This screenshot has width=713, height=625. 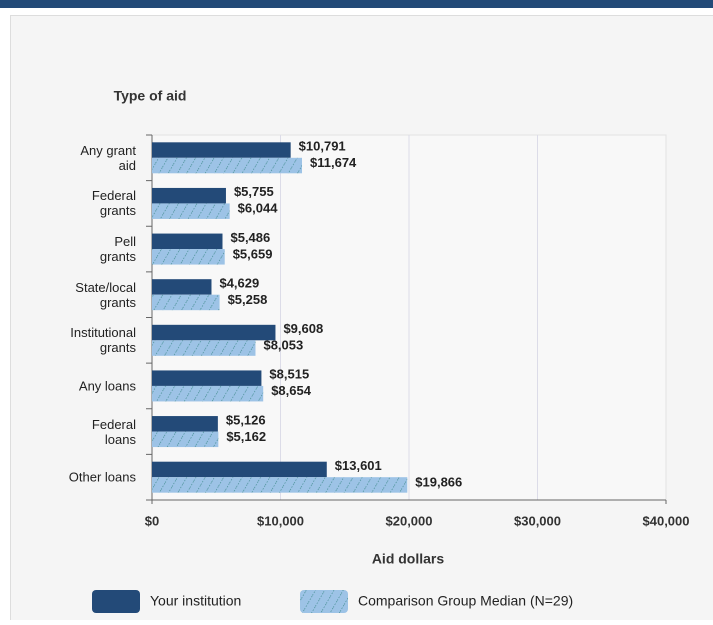 I want to click on x-tick-label: $10,000, so click(x=280, y=520).